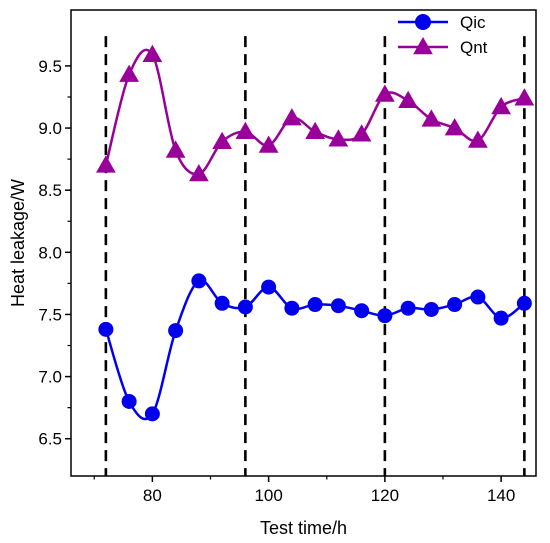  What do you see at coordinates (50, 66) in the screenshot?
I see `y-tick-label-9-5: 9.5` at bounding box center [50, 66].